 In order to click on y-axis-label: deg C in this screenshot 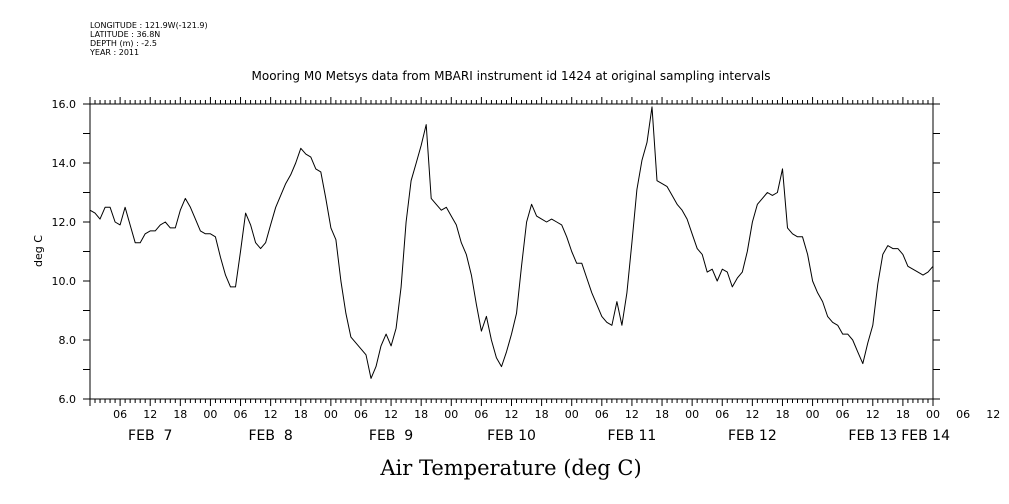, I will do `click(38, 251)`.